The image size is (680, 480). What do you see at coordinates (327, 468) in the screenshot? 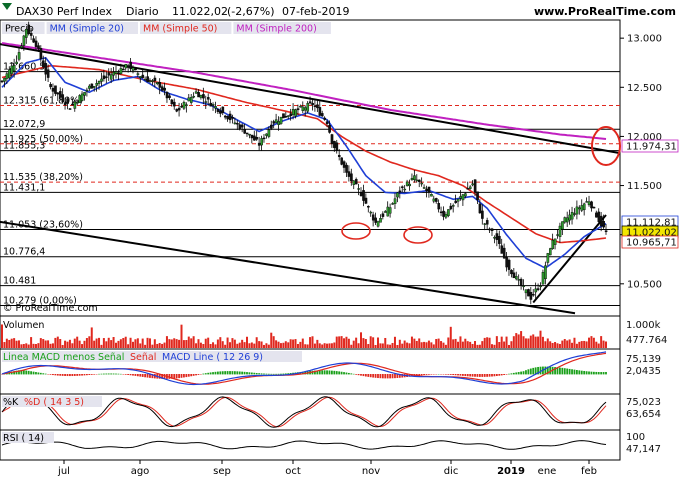
I see `x-axis: jul ago sep oct nov dic 2019 ene feb` at bounding box center [327, 468].